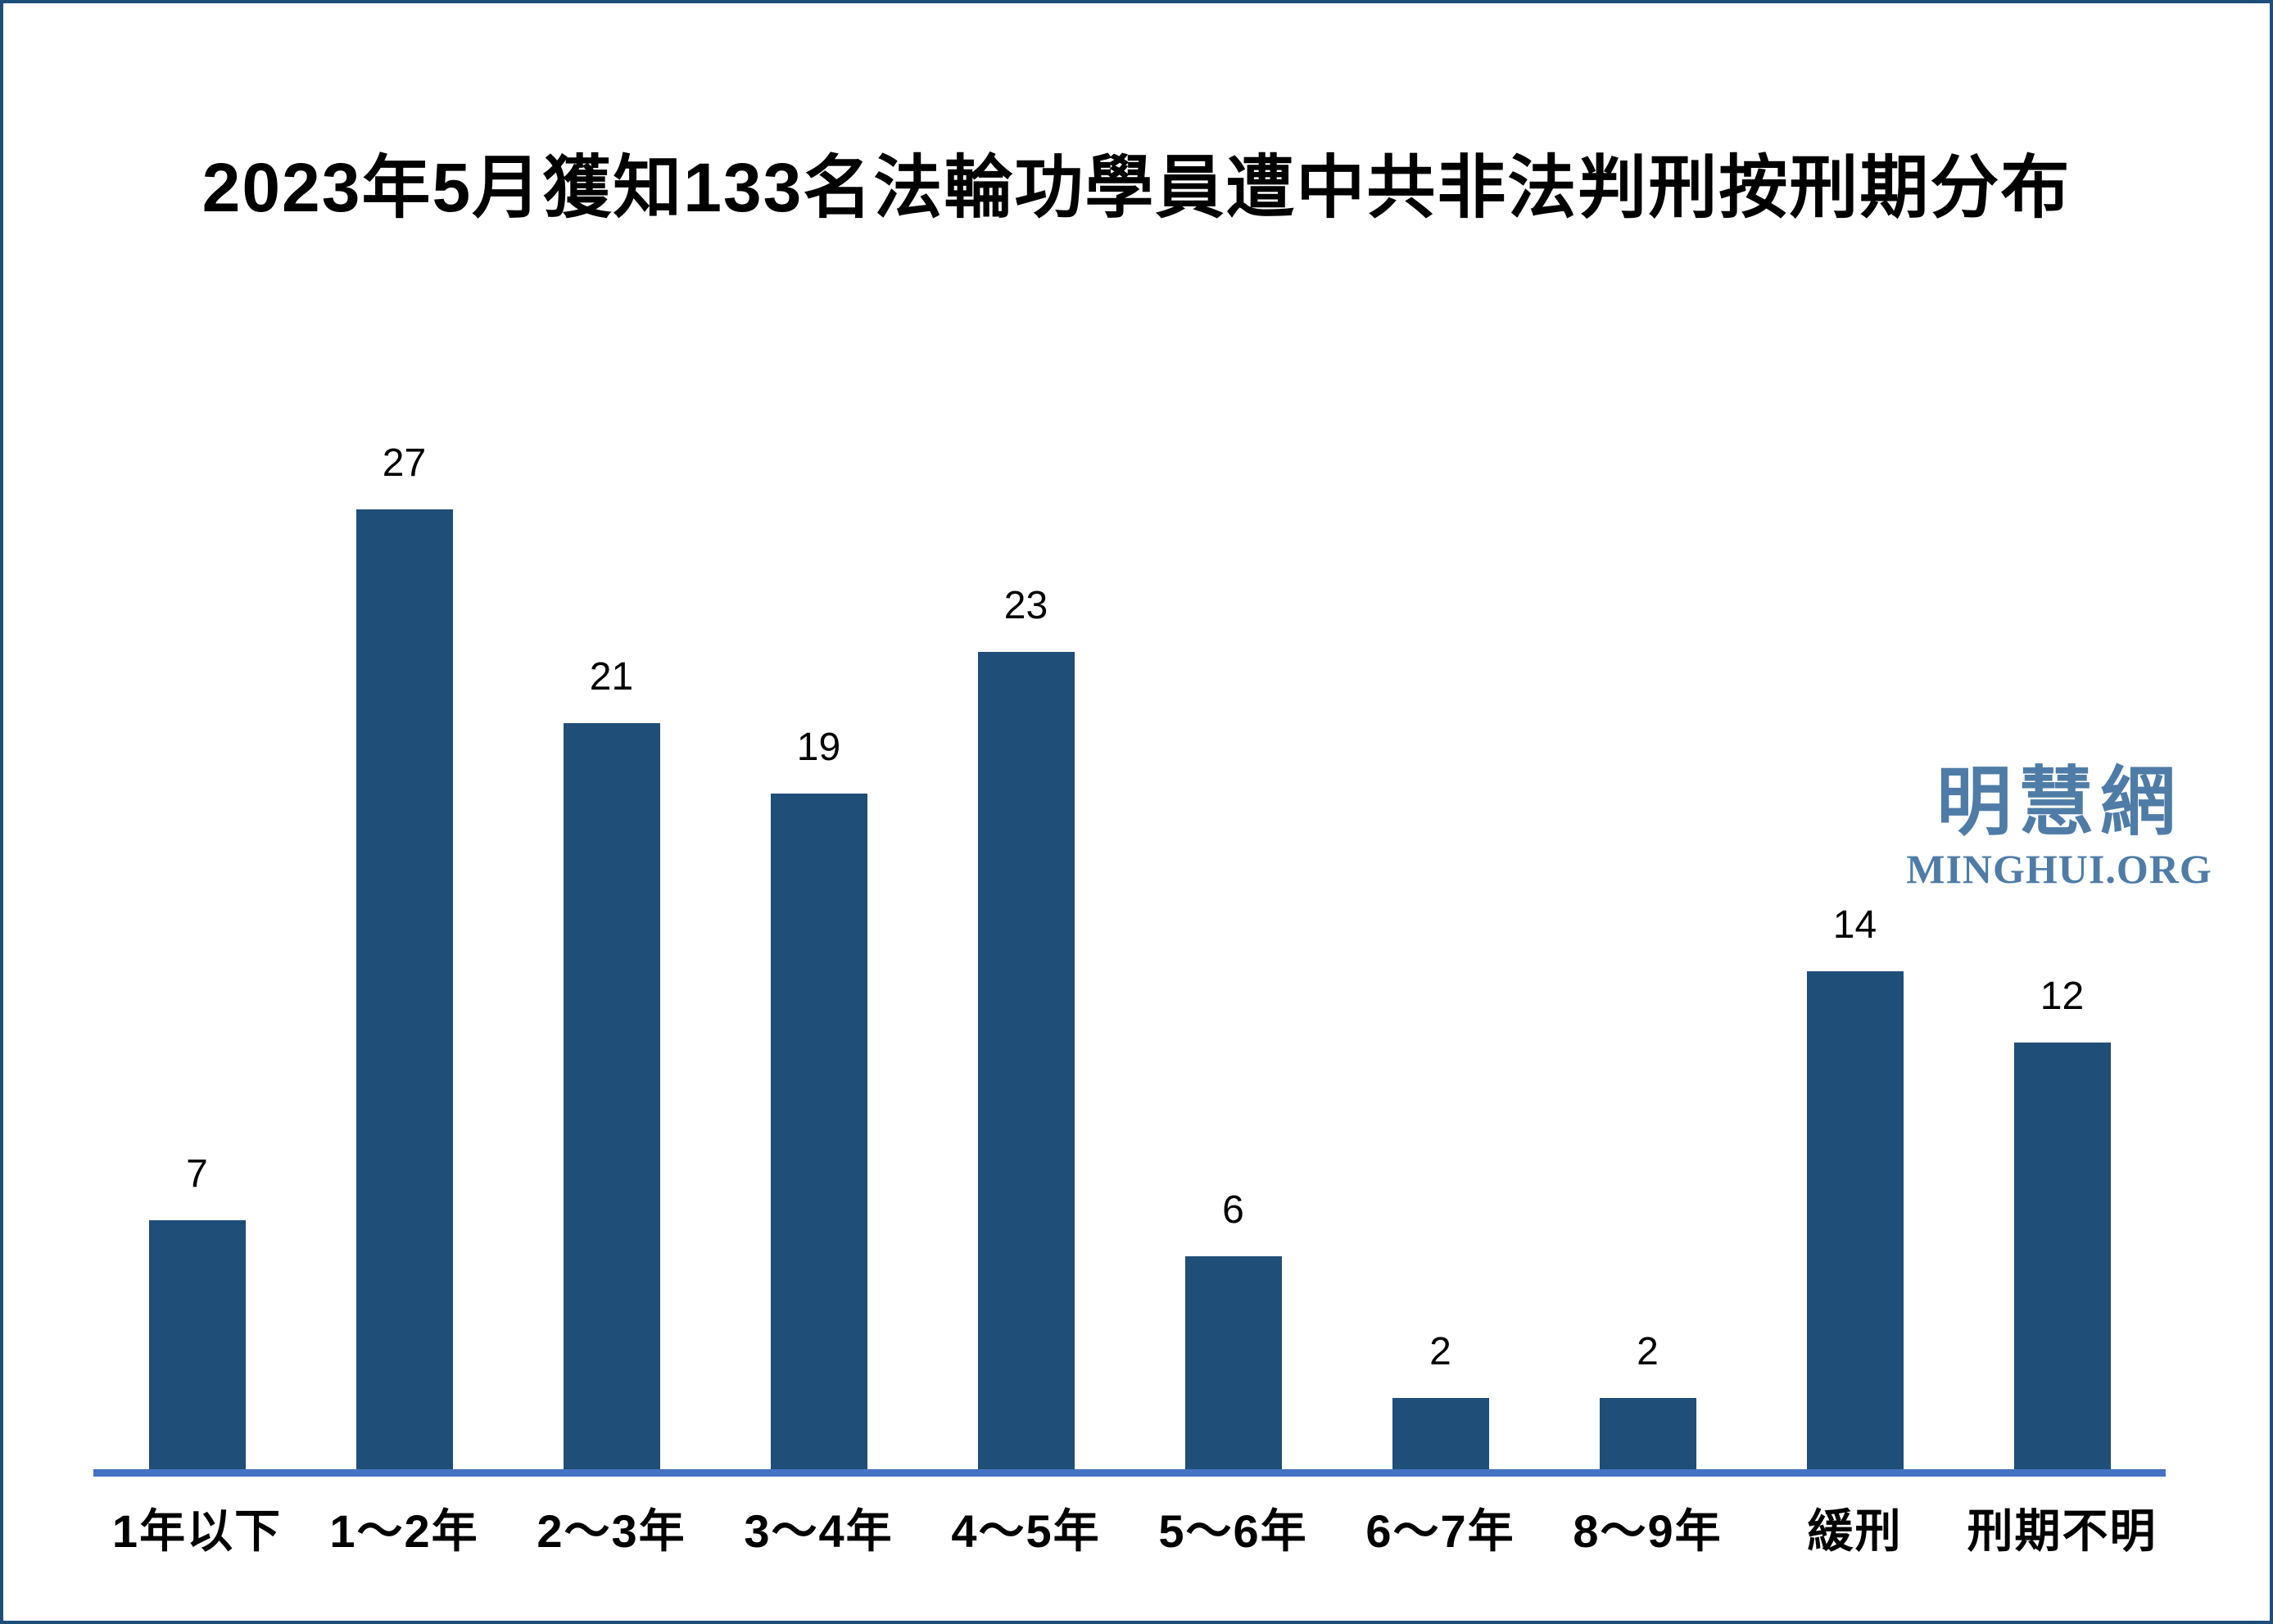 Image resolution: width=2273 pixels, height=1624 pixels. What do you see at coordinates (1854, 812) in the screenshot?
I see `bar-column: 14 緩刑` at bounding box center [1854, 812].